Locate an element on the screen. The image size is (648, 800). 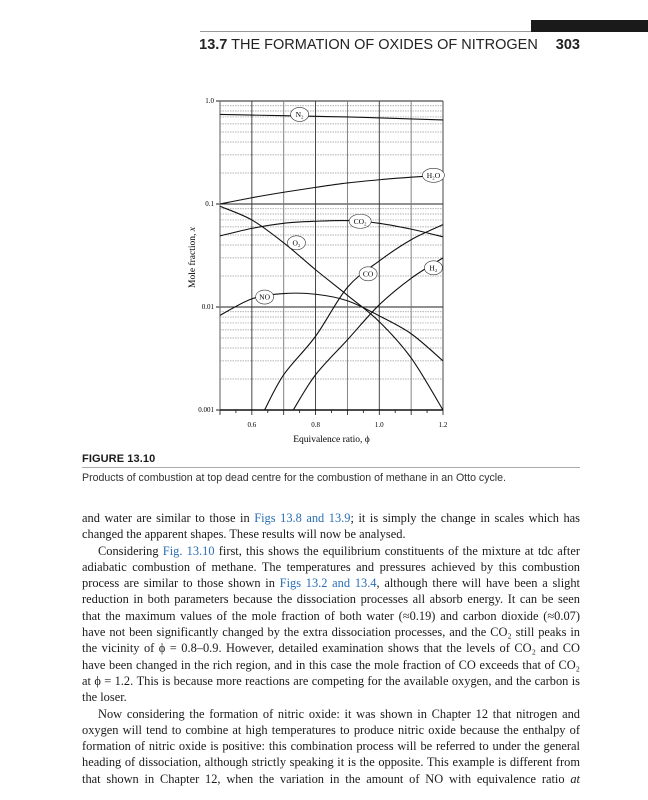
series-line-O₂ is located at coordinates (331, 308).